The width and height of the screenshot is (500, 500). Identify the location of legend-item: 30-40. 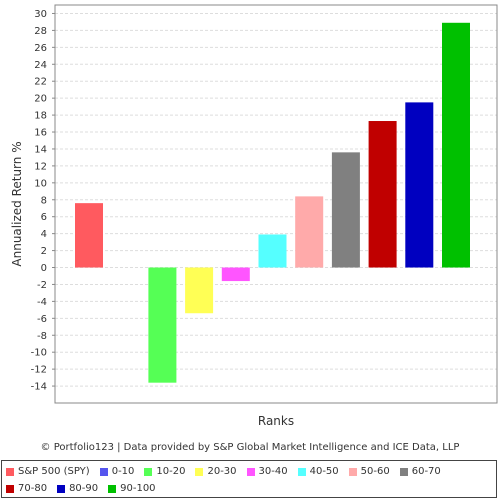
(267, 471).